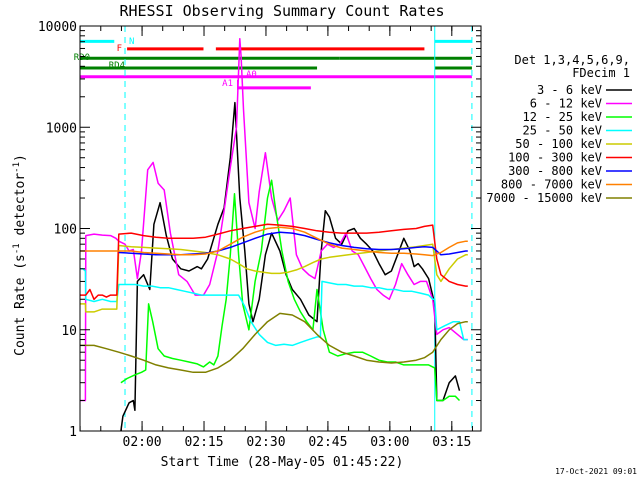  Describe the element at coordinates (596, 471) in the screenshot. I see `timestamp: 17-Oct-2021 09:01` at that location.